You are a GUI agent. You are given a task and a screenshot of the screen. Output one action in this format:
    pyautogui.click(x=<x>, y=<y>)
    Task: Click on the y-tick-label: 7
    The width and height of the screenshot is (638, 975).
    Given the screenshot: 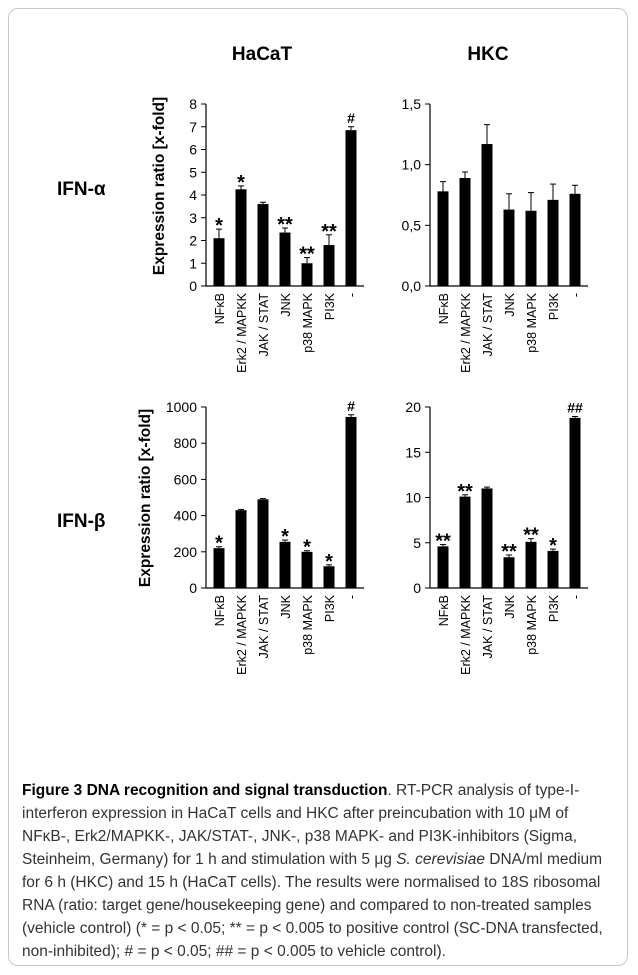 What is the action you would take?
    pyautogui.click(x=193, y=127)
    